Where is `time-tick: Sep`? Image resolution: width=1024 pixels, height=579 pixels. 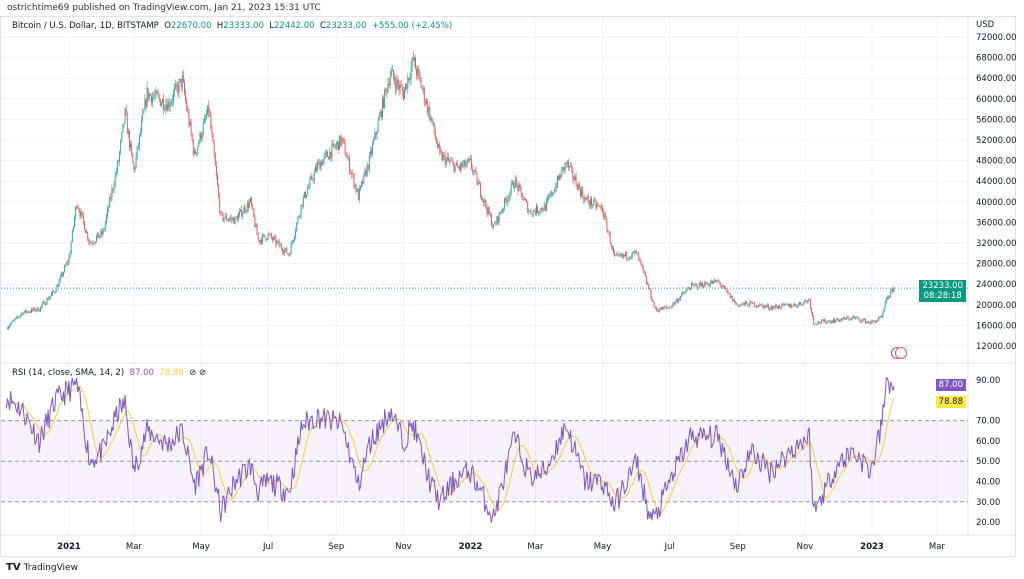 time-tick: Sep is located at coordinates (336, 547).